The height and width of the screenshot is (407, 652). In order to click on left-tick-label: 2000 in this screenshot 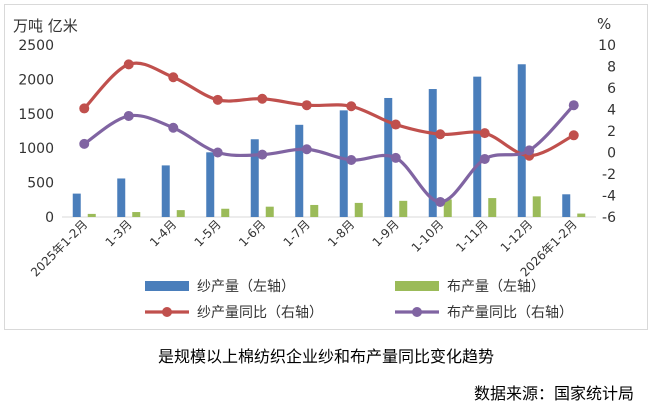, I will do `click(36, 80)`.